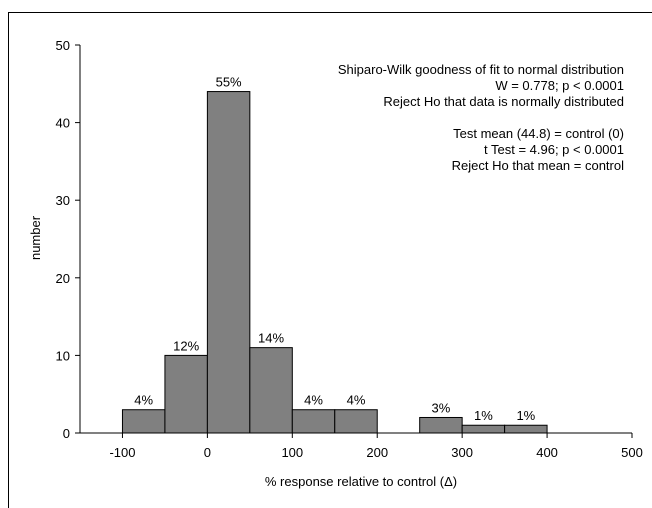  What do you see at coordinates (186, 345) in the screenshot?
I see `bar-label-1: 12%` at bounding box center [186, 345].